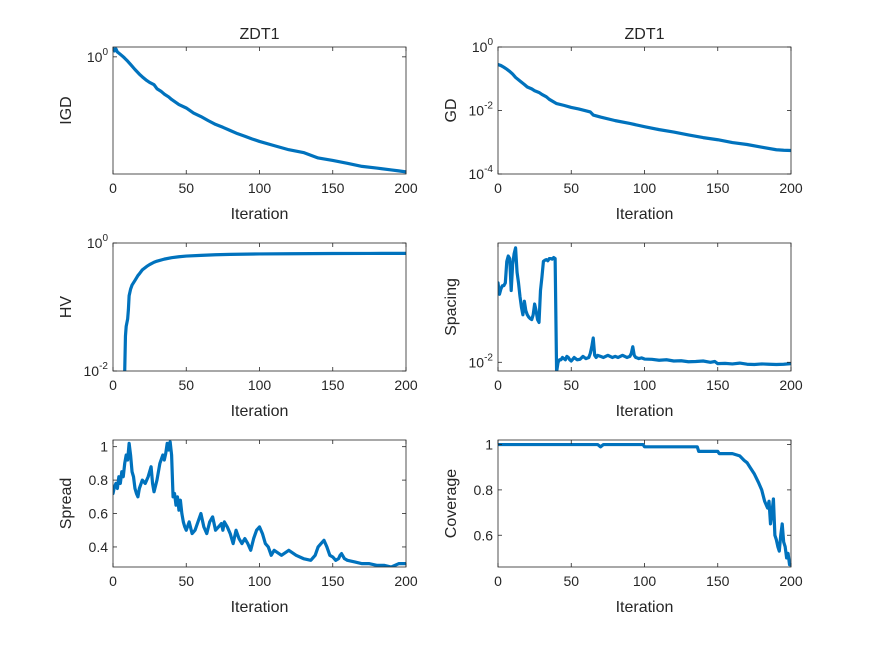 This screenshot has width=875, height=661. I want to click on igd-xtick-label: 50, so click(186, 188).